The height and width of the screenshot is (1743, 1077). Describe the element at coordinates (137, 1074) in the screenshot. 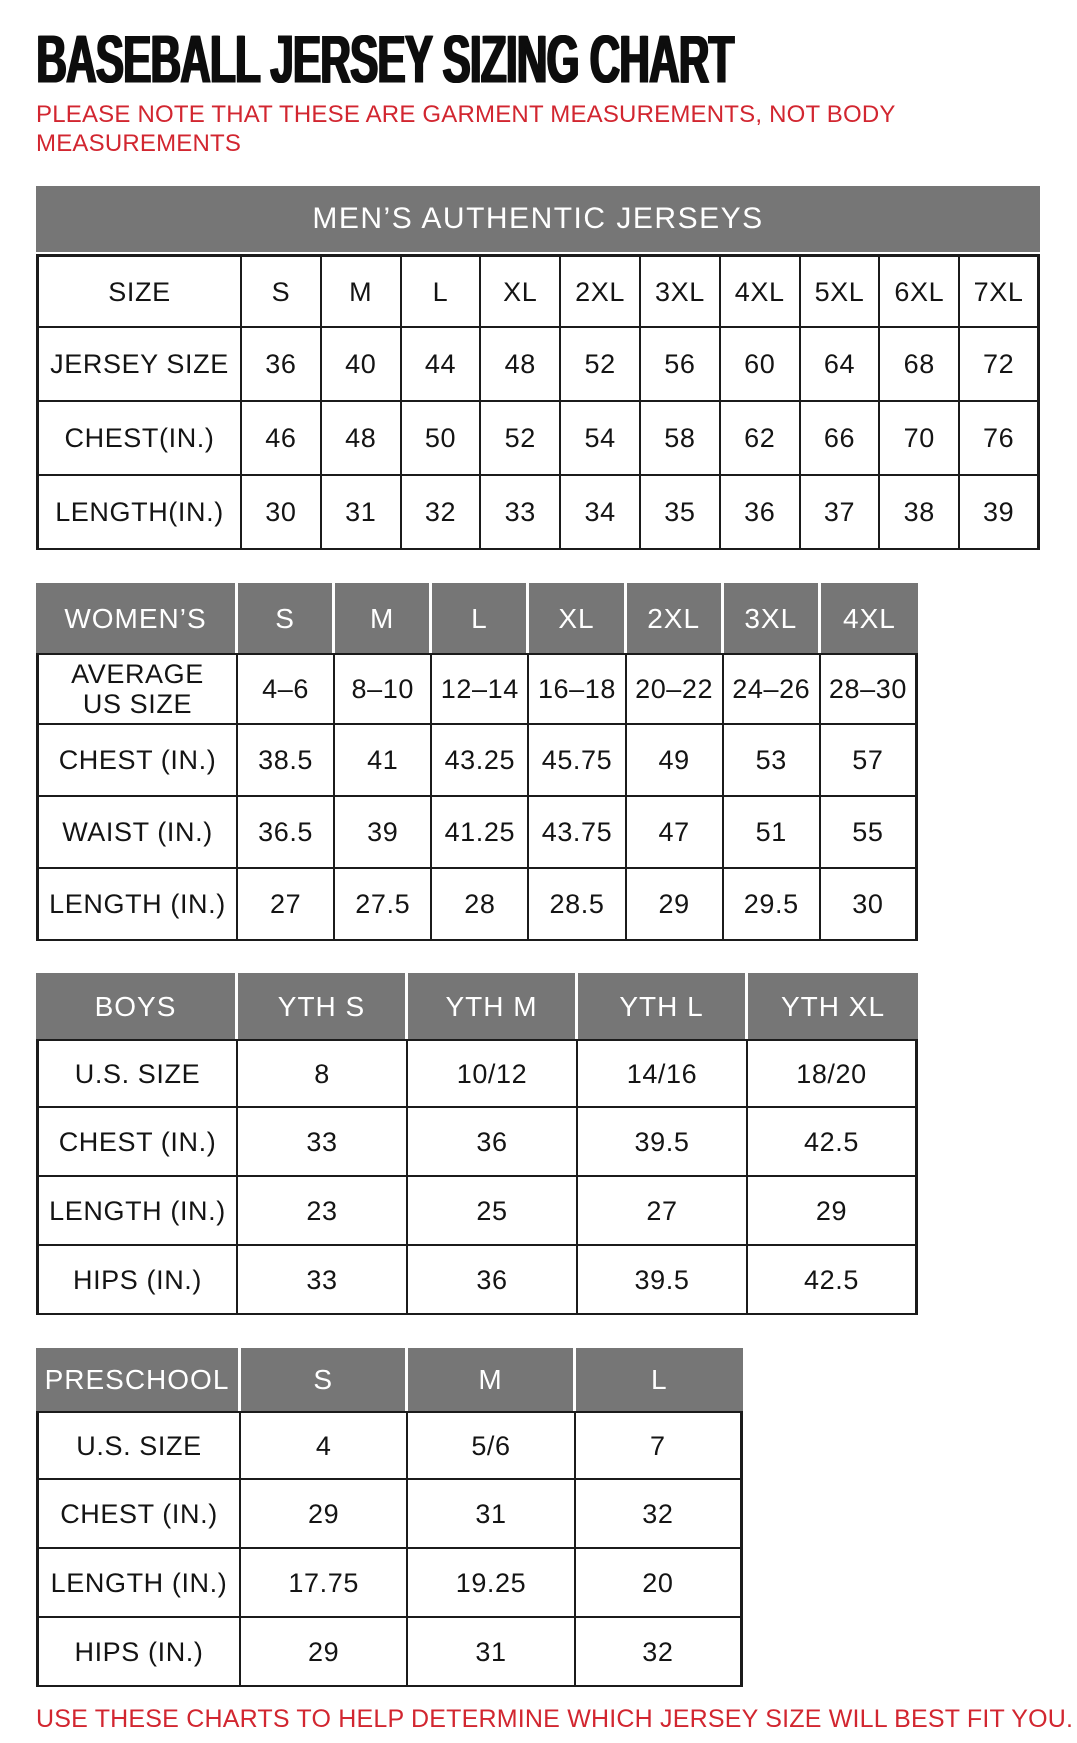

I see `row-label-cell: U.S. SIZE` at that location.